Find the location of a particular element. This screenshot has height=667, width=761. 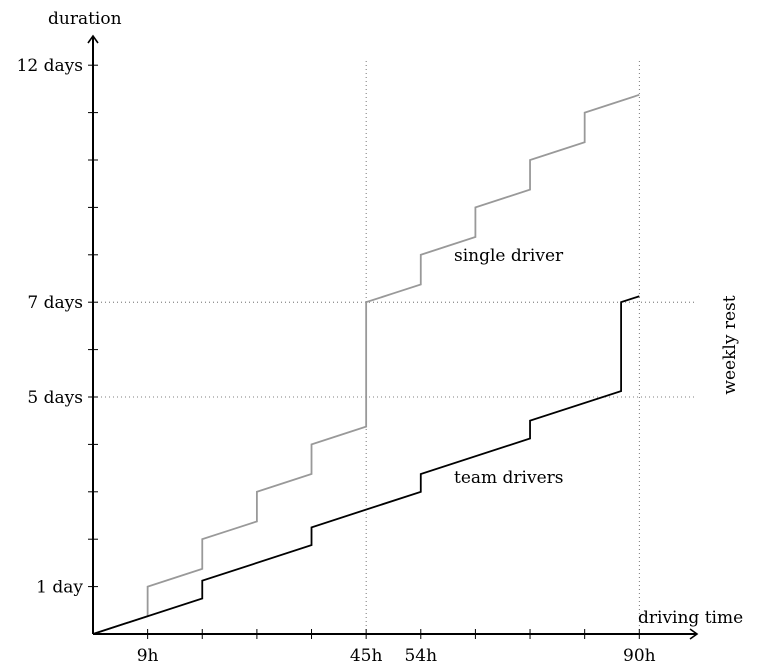

x-tick-label: 90h is located at coordinates (639, 656).